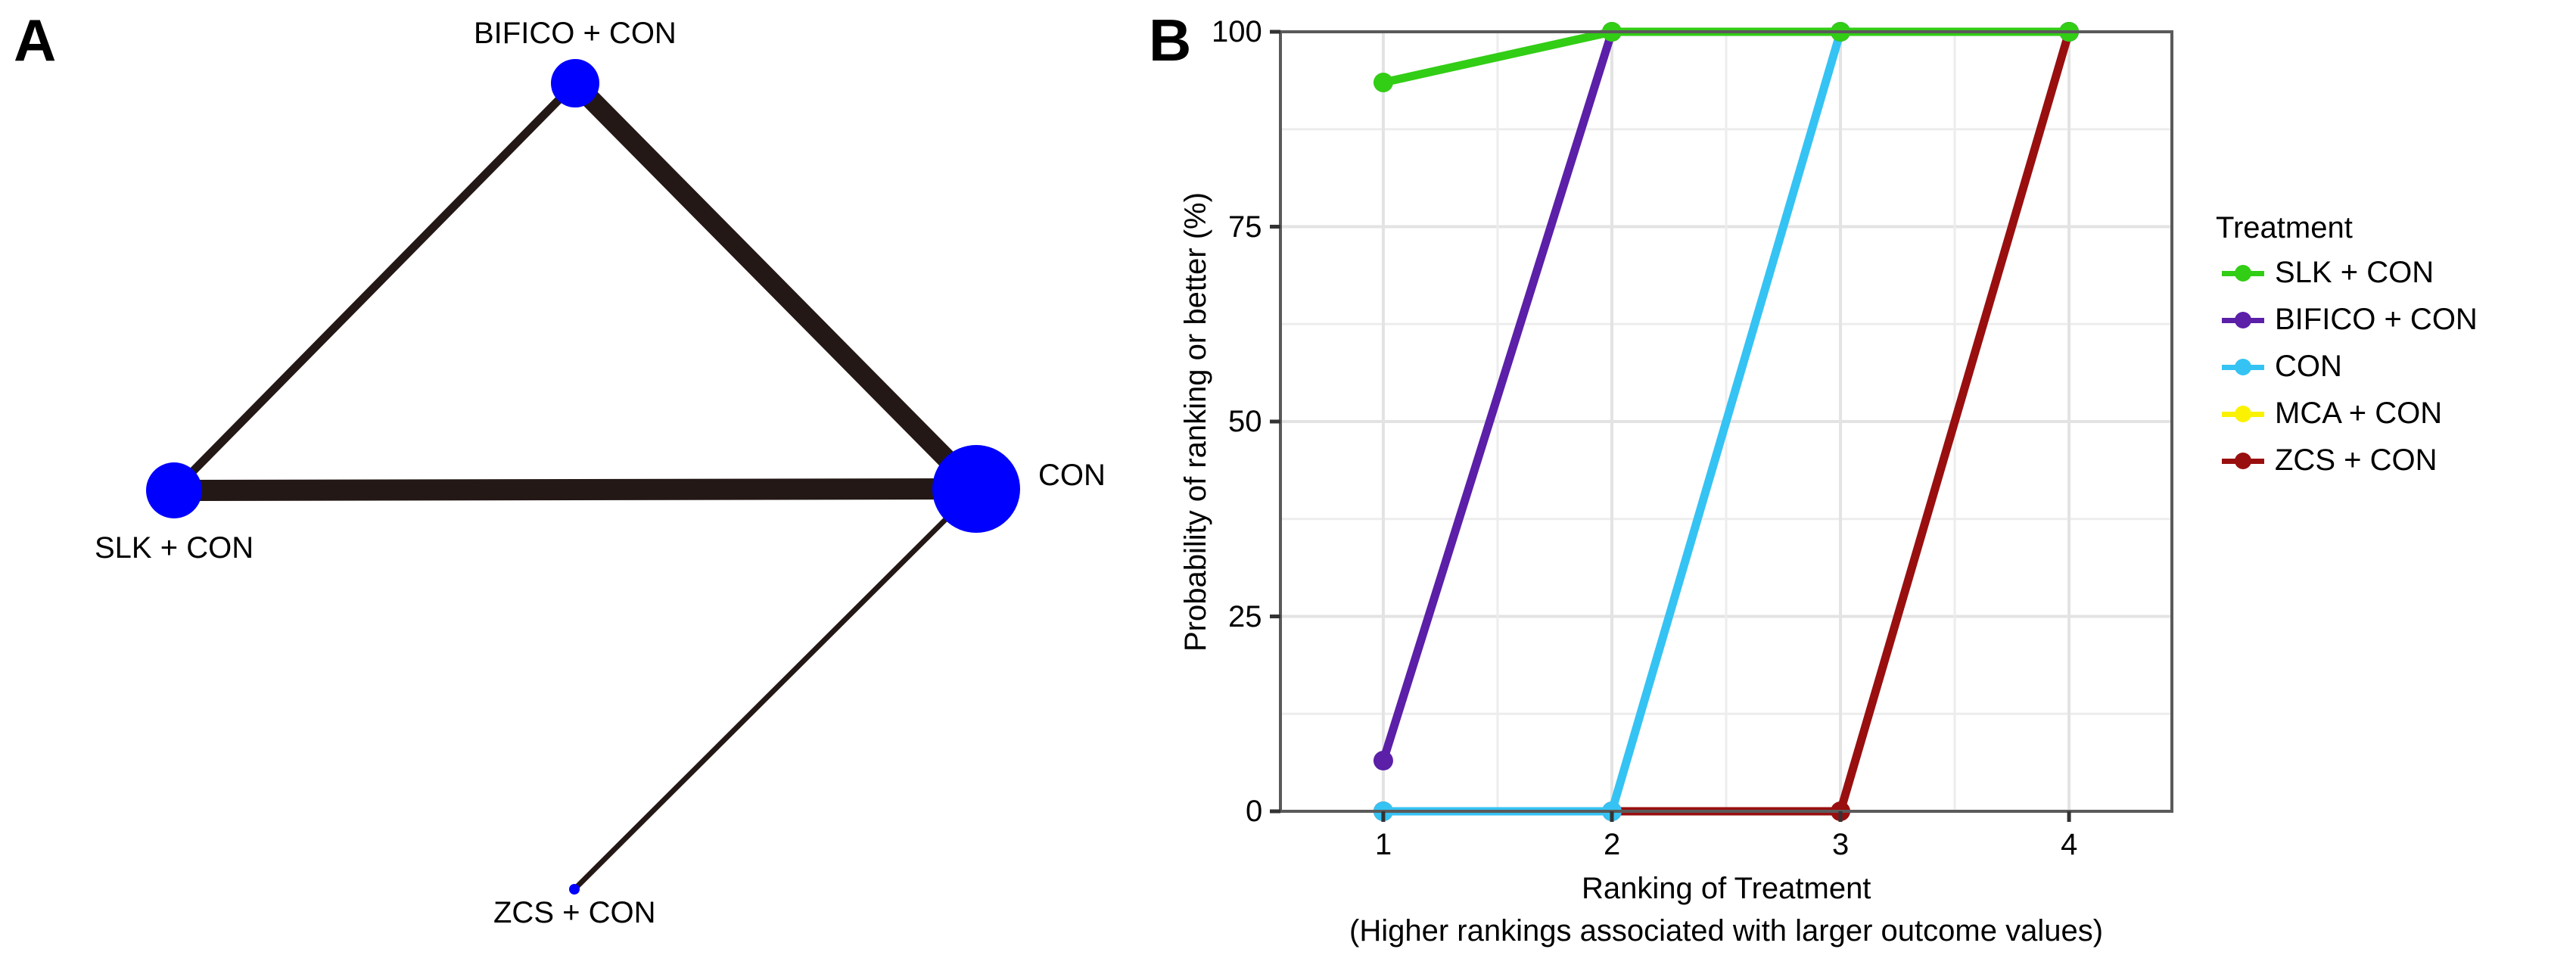 This screenshot has height=974, width=2576. What do you see at coordinates (575, 489) in the screenshot?
I see `network-edge-slk-con` at bounding box center [575, 489].